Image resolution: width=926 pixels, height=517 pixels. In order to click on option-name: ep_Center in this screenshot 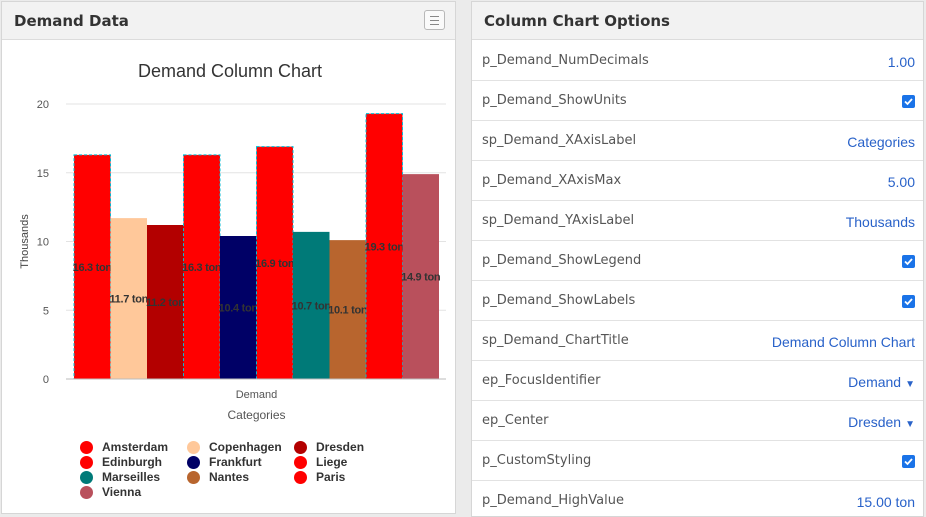, I will do `click(515, 420)`.